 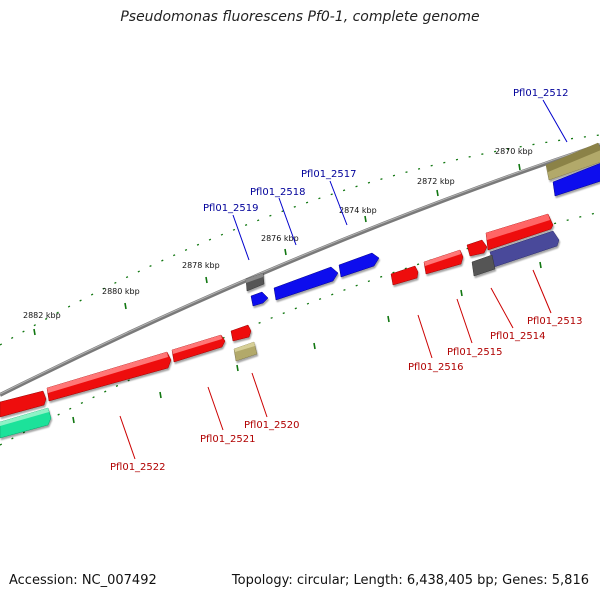 I want to click on accession-info: Accession: NC_007492, so click(x=83, y=580).